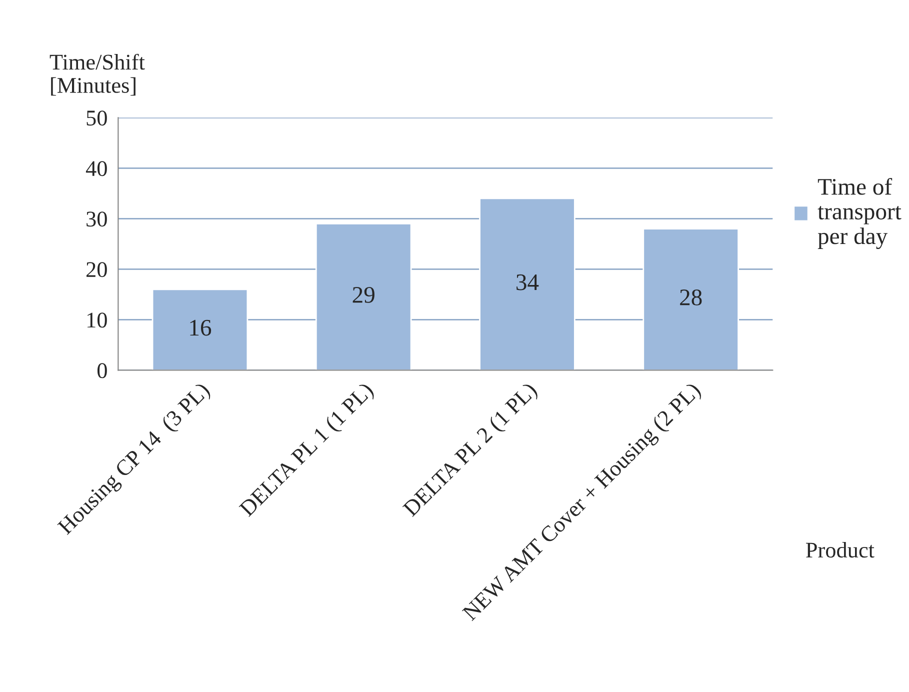 The image size is (909, 692). What do you see at coordinates (860, 214) in the screenshot?
I see `legend-label: Time of transport per day` at bounding box center [860, 214].